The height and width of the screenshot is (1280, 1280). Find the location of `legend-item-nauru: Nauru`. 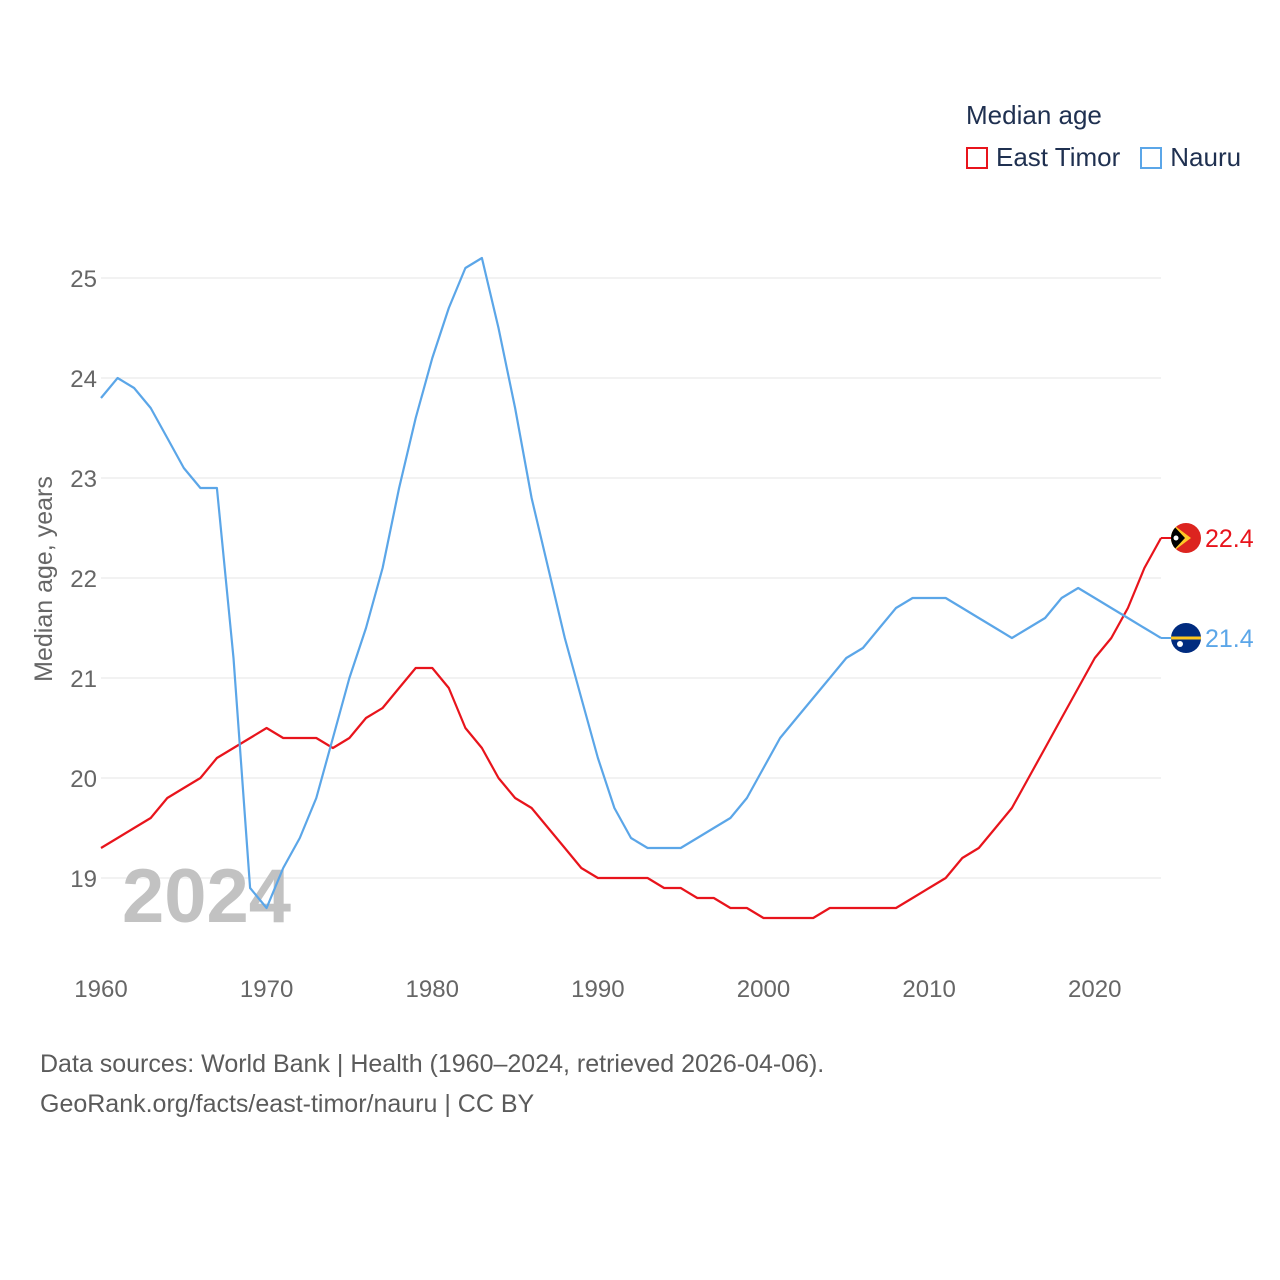

legend-item-nauru: Nauru is located at coordinates (1190, 157).